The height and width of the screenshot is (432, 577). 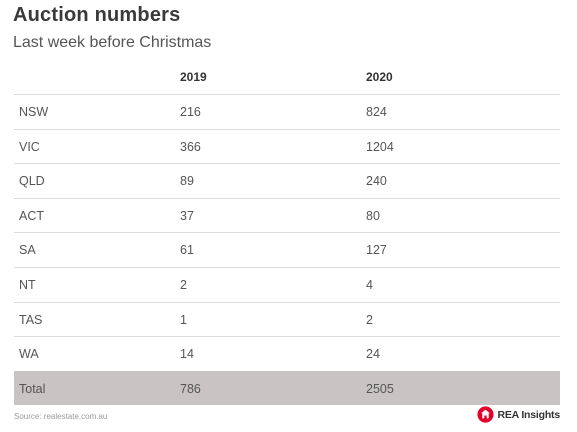 What do you see at coordinates (27, 284) in the screenshot?
I see `state-cell: NT` at bounding box center [27, 284].